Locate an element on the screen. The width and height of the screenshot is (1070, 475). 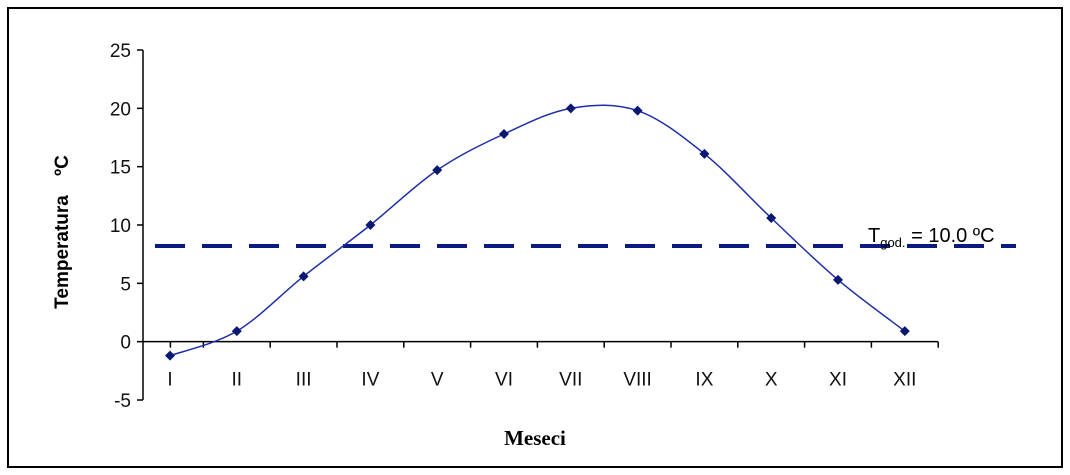
reference-label-rest: = 10.0 ºC is located at coordinates (950, 236).